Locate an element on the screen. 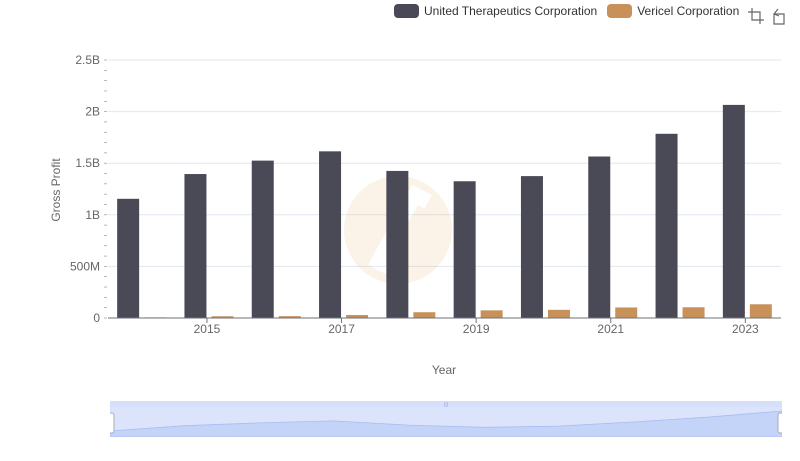  bar-united-therapeutics-2018 is located at coordinates (397, 244).